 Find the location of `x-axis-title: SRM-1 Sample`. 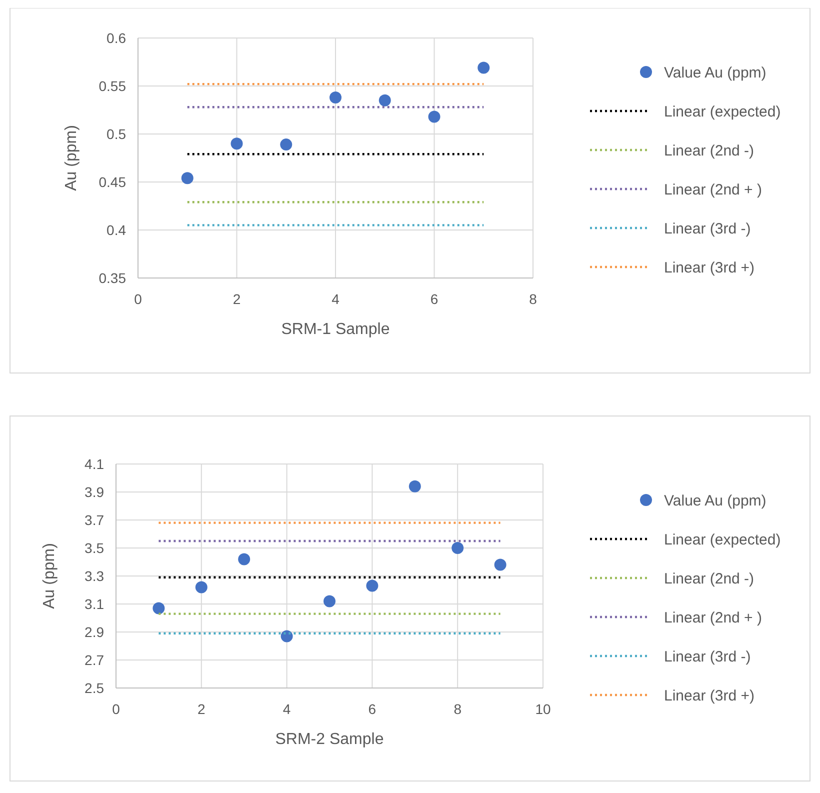

x-axis-title: SRM-1 Sample is located at coordinates (335, 329).